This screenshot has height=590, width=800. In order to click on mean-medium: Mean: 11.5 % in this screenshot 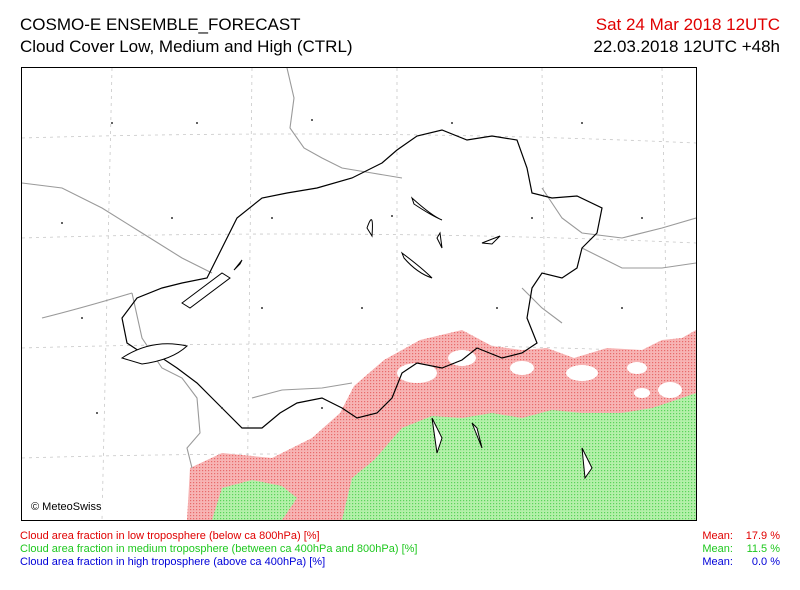, I will do `click(741, 549)`.